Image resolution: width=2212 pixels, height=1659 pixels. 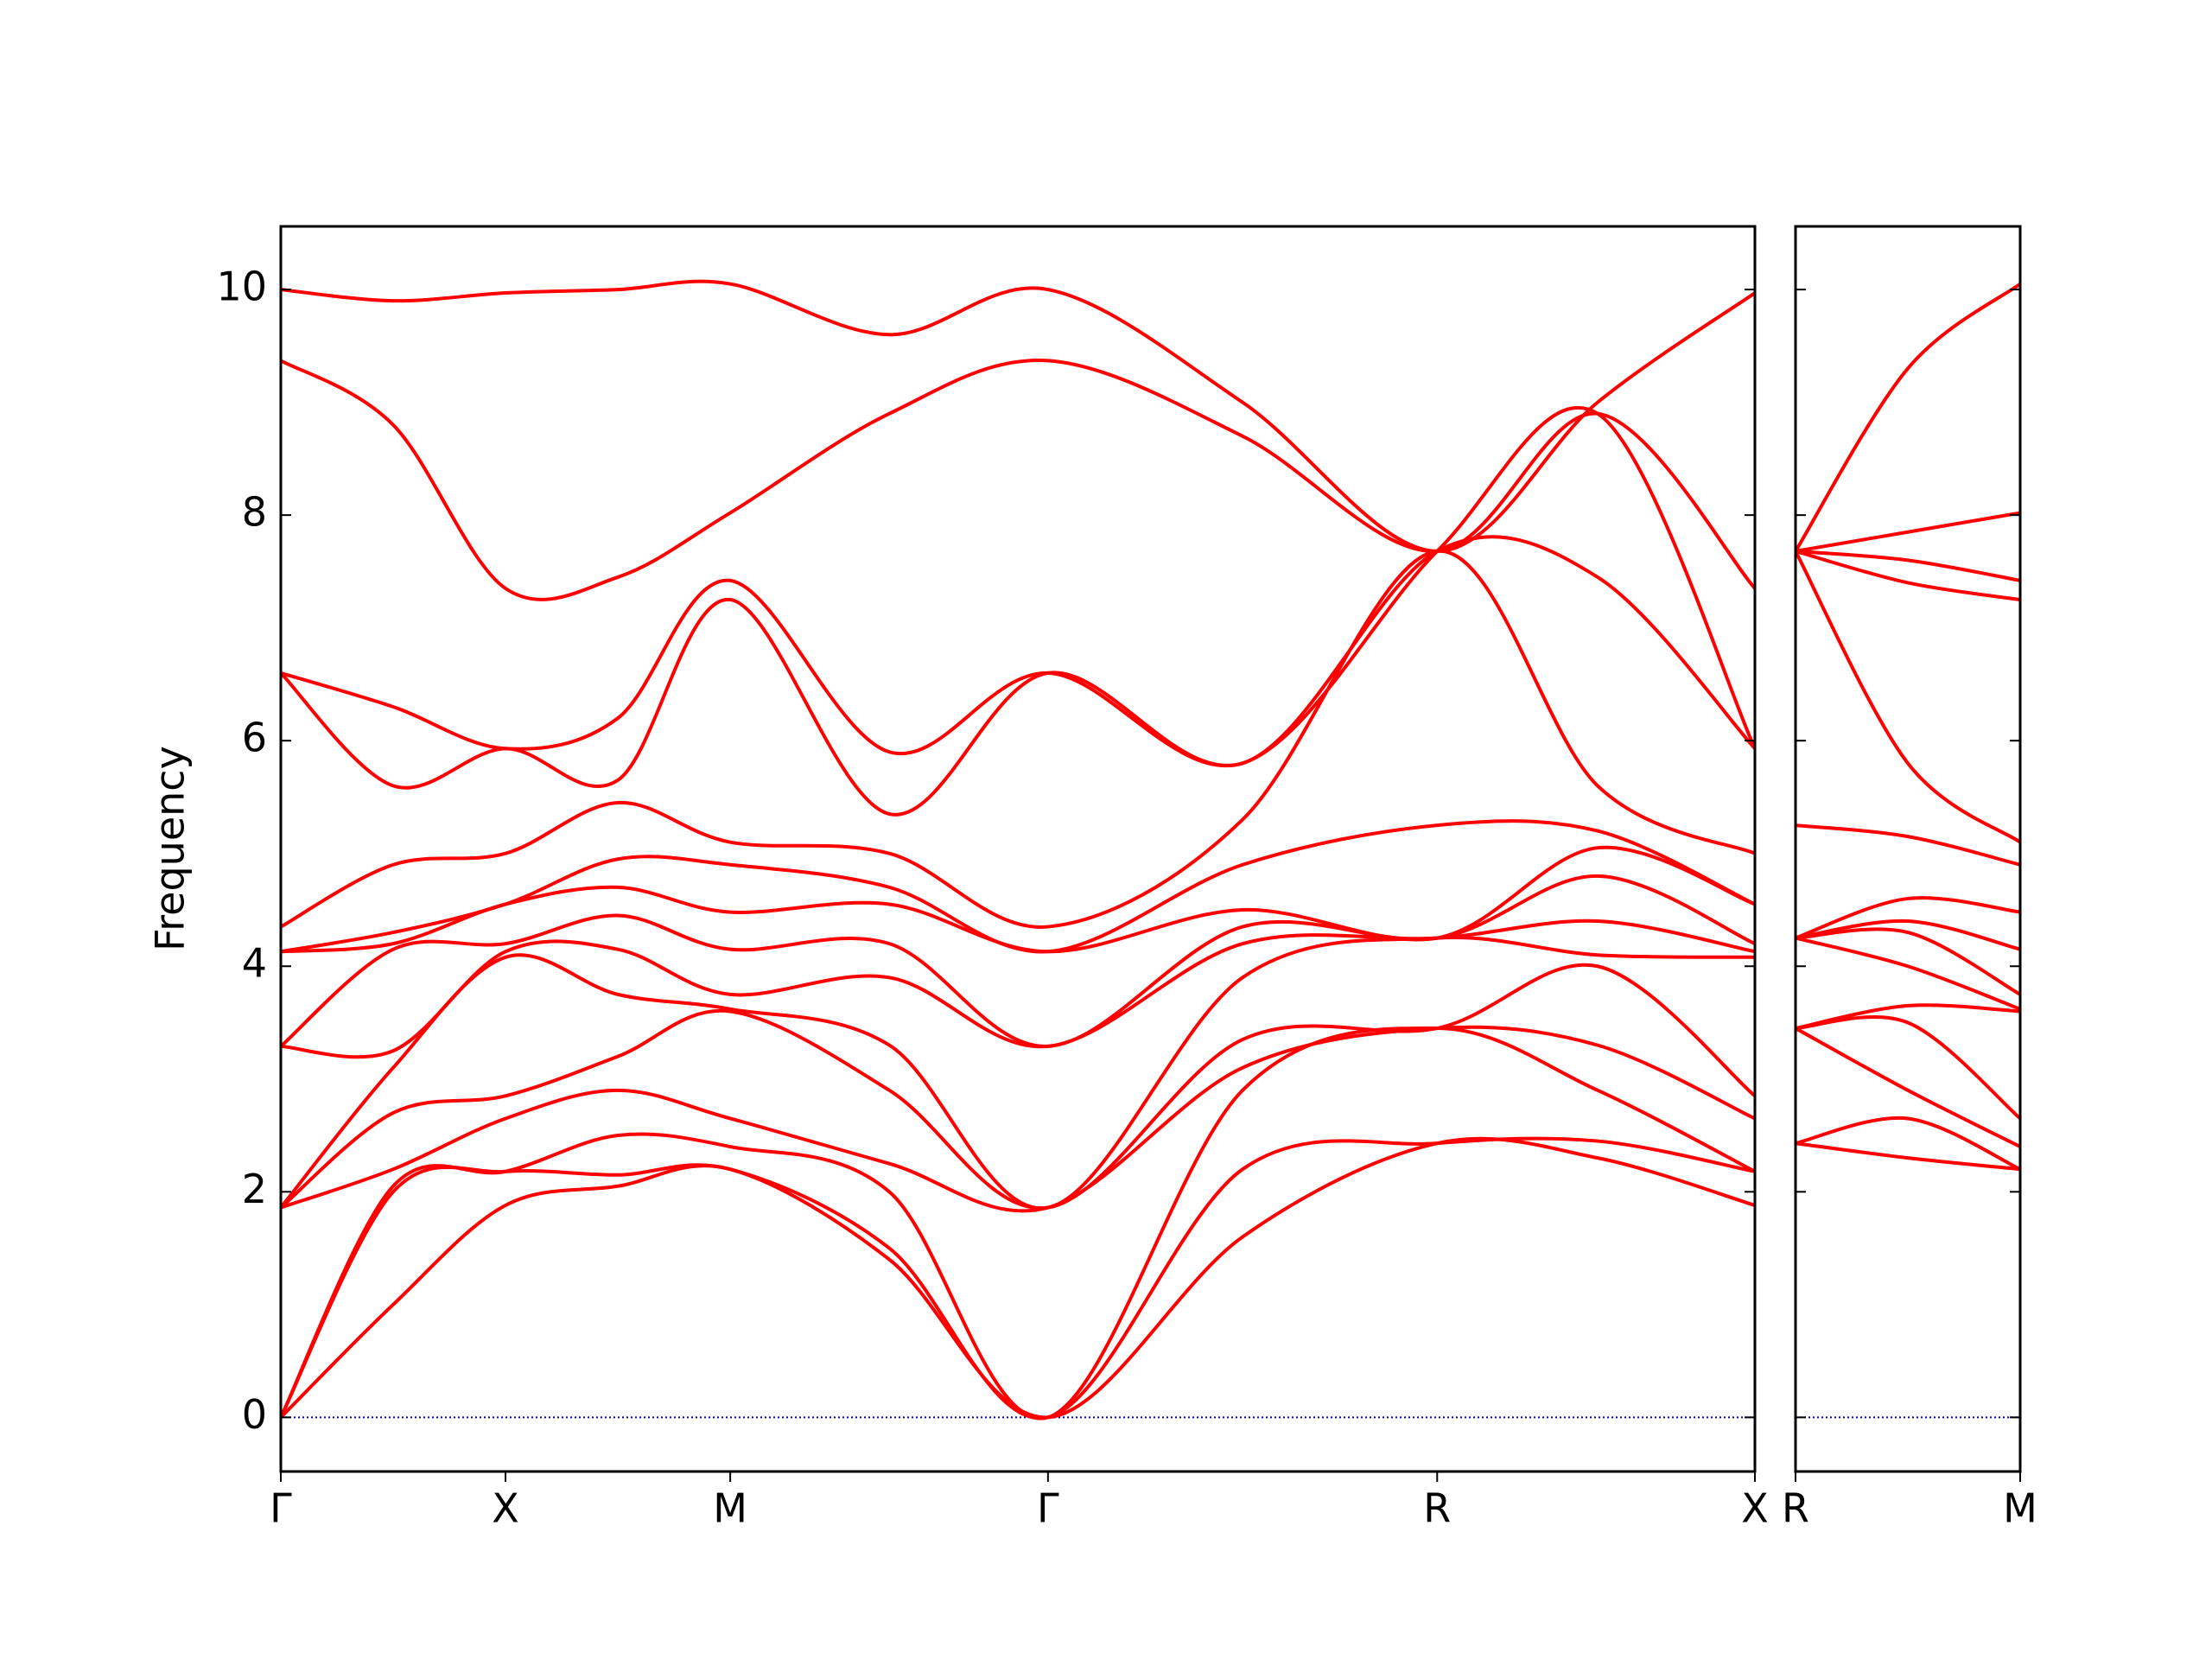 What do you see at coordinates (254, 1414) in the screenshot?
I see `y-tick-label: 0` at bounding box center [254, 1414].